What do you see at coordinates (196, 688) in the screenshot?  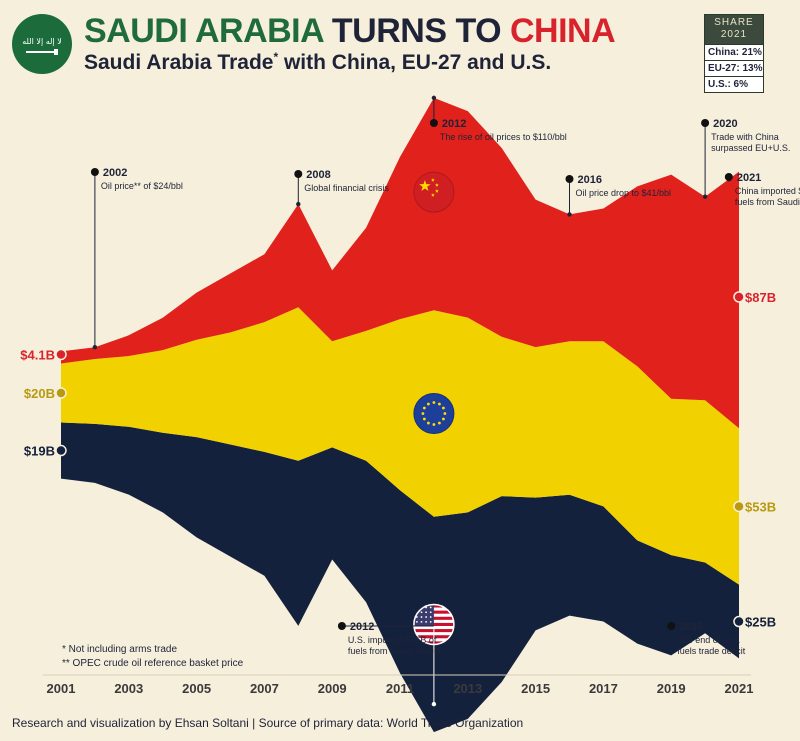 I see `x-tick-label-2005: 2005` at bounding box center [196, 688].